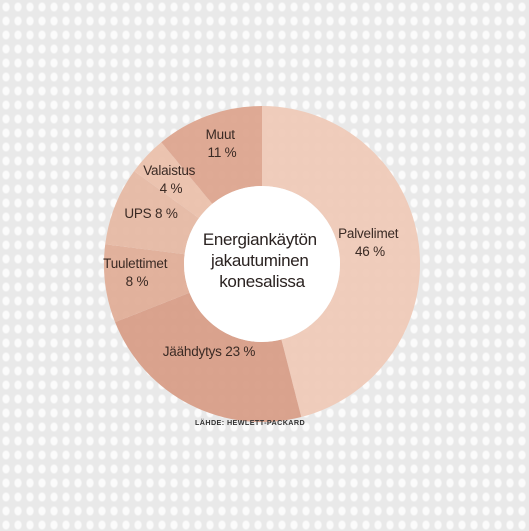 This screenshot has width=529, height=531. I want to click on chart-title-line-3: konesalissa, so click(262, 281).